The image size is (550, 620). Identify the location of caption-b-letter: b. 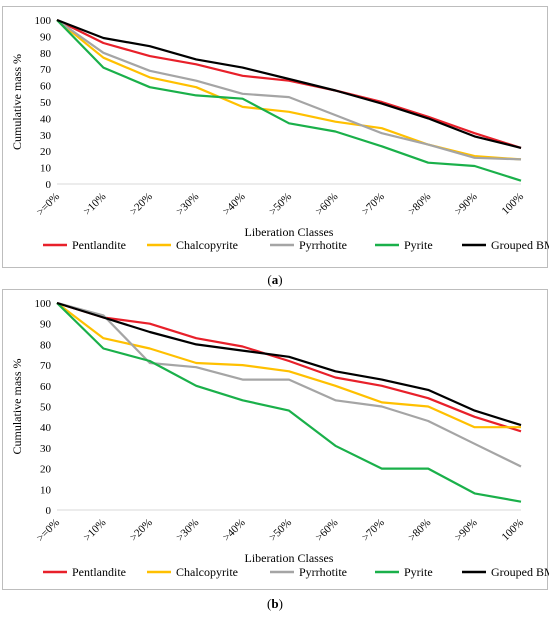
(275, 603).